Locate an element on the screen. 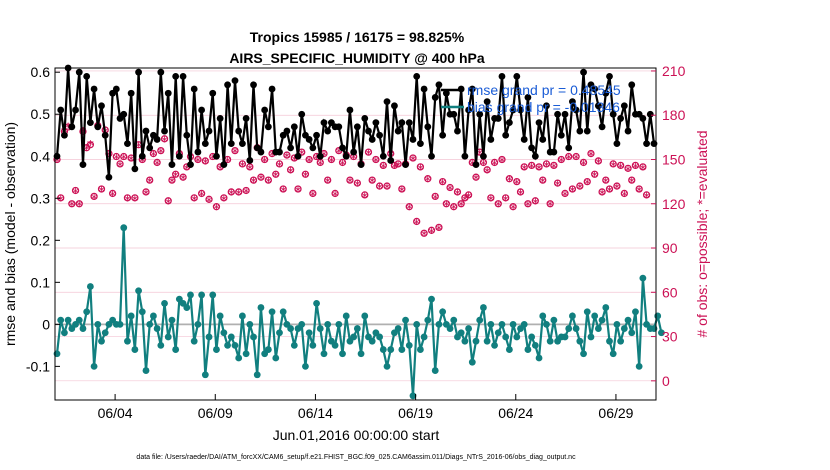 The height and width of the screenshot is (470, 830). y2-axis-label: # of obs: o=possible; *=evaluated is located at coordinates (702, 233).